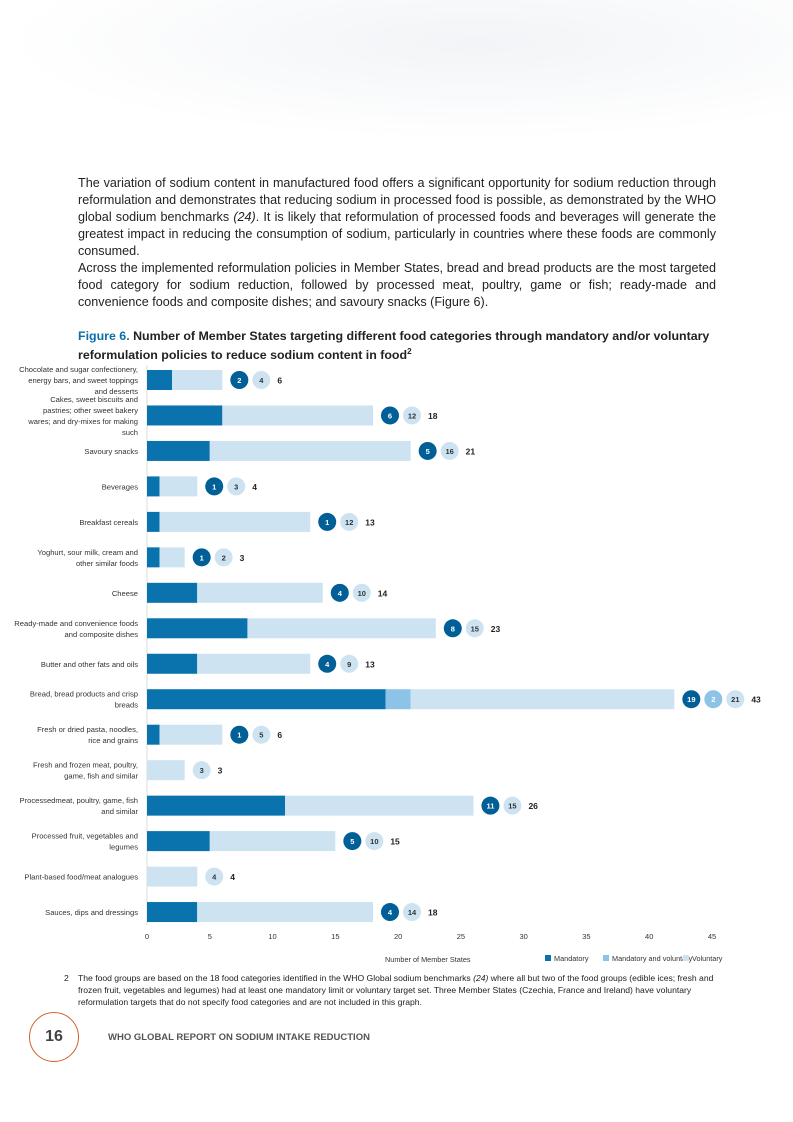  What do you see at coordinates (433, 913) in the screenshot?
I see `total-label: 18` at bounding box center [433, 913].